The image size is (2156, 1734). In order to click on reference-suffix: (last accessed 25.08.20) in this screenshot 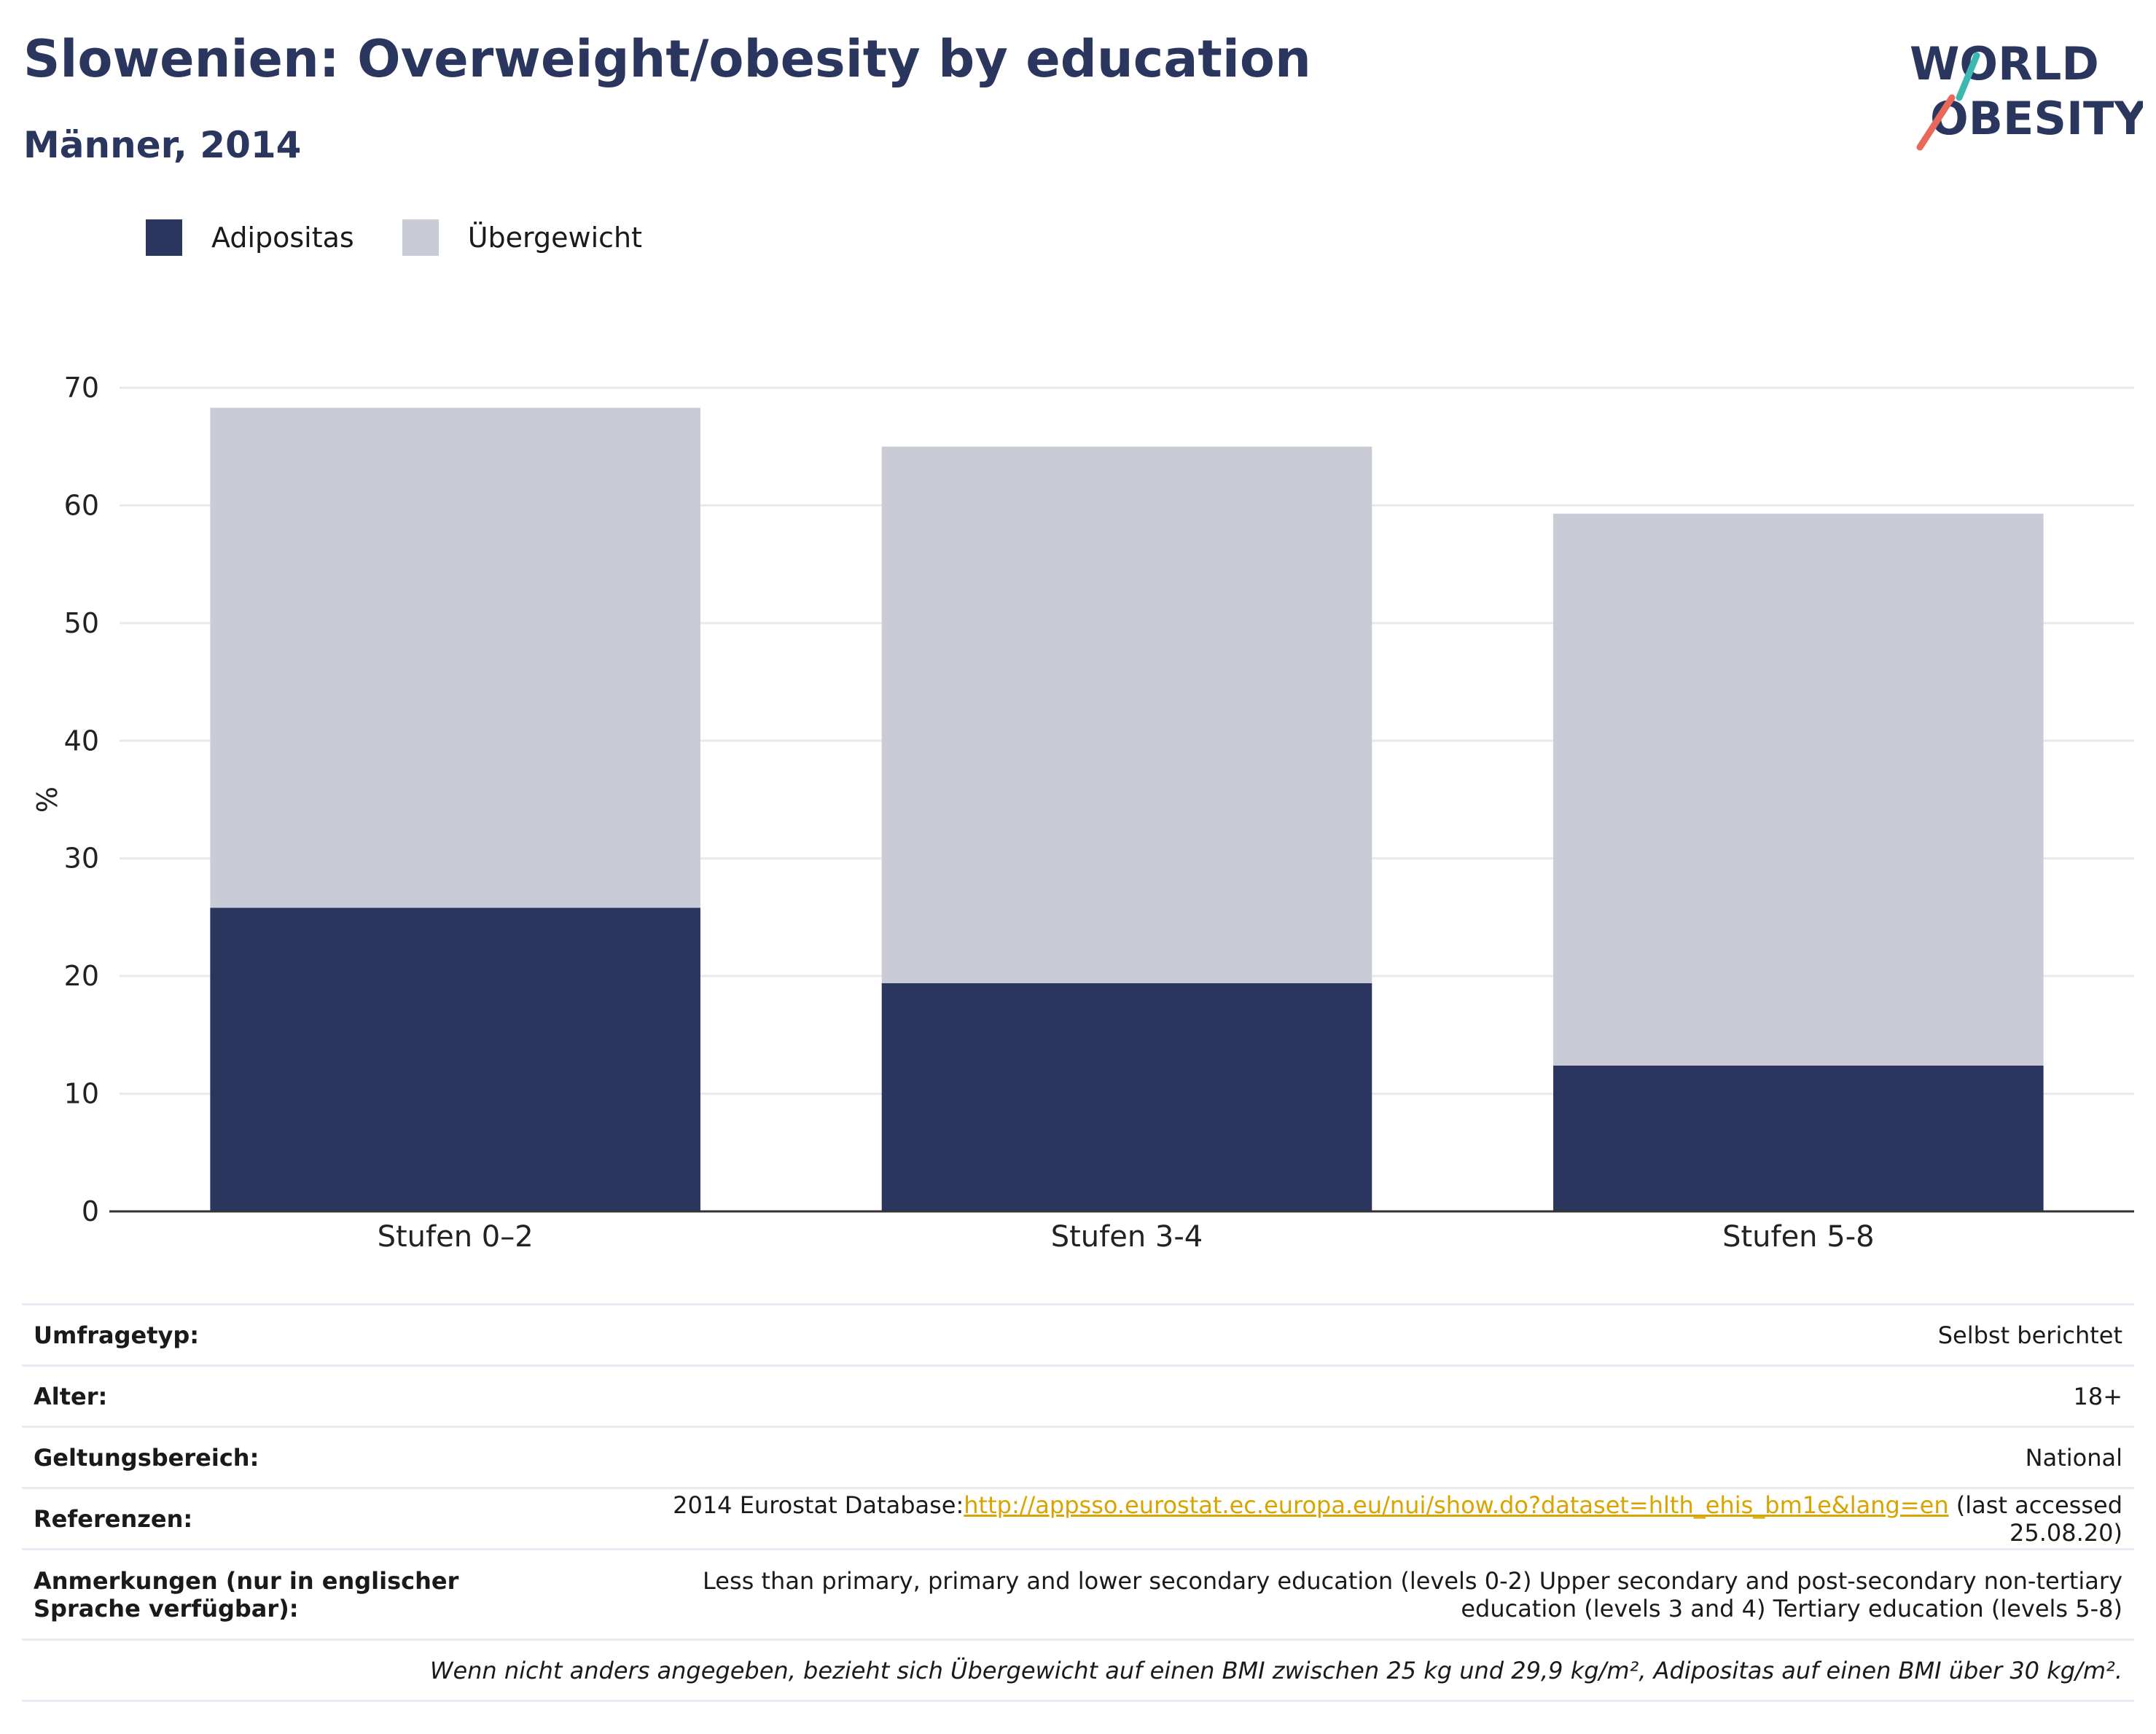, I will do `click(2035, 1519)`.